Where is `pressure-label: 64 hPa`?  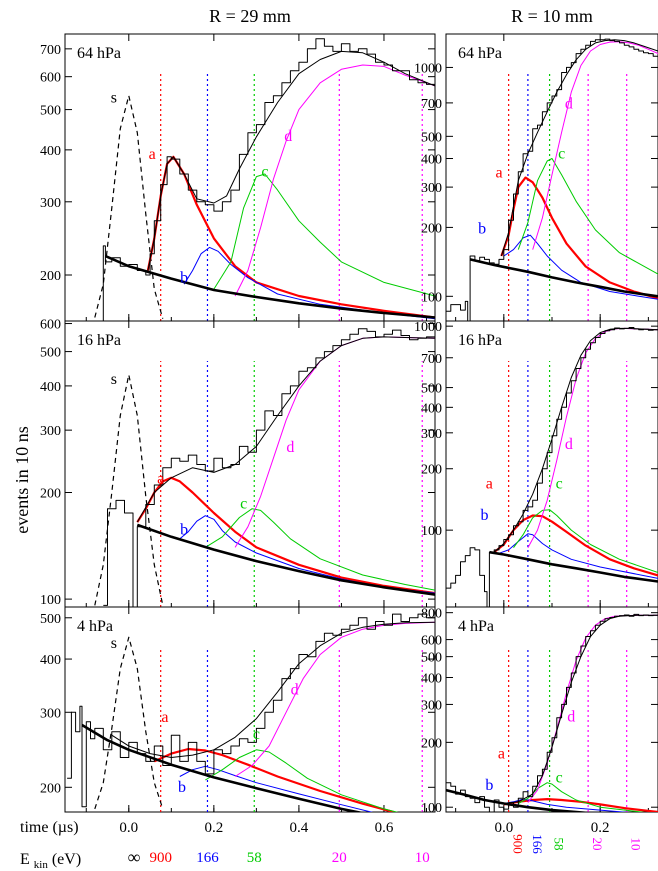 pressure-label: 64 hPa is located at coordinates (480, 53).